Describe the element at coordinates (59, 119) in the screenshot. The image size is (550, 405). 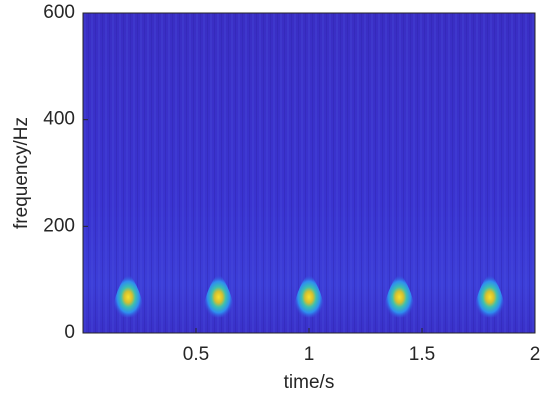
I see `y-tick-label: 400` at that location.